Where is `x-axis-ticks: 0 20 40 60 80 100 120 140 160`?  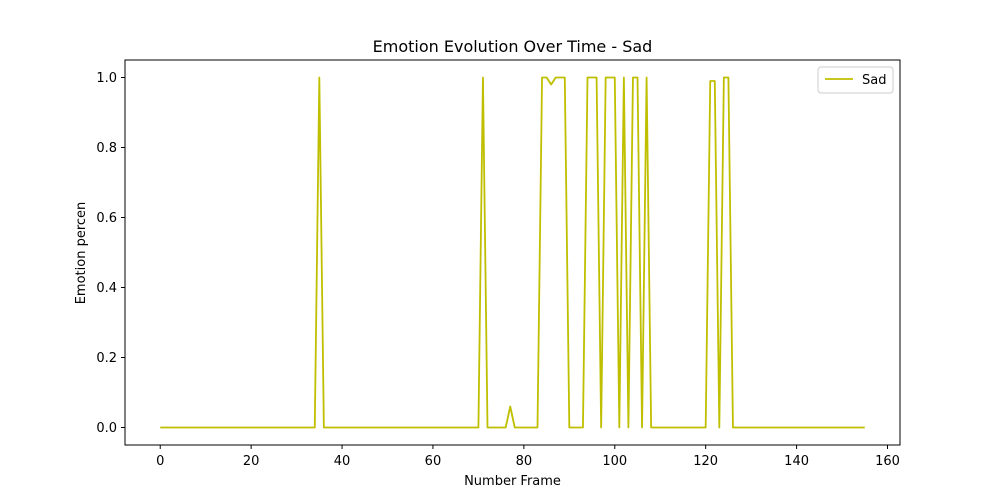
x-axis-ticks: 0 20 40 60 80 100 120 140 160 is located at coordinates (528, 457).